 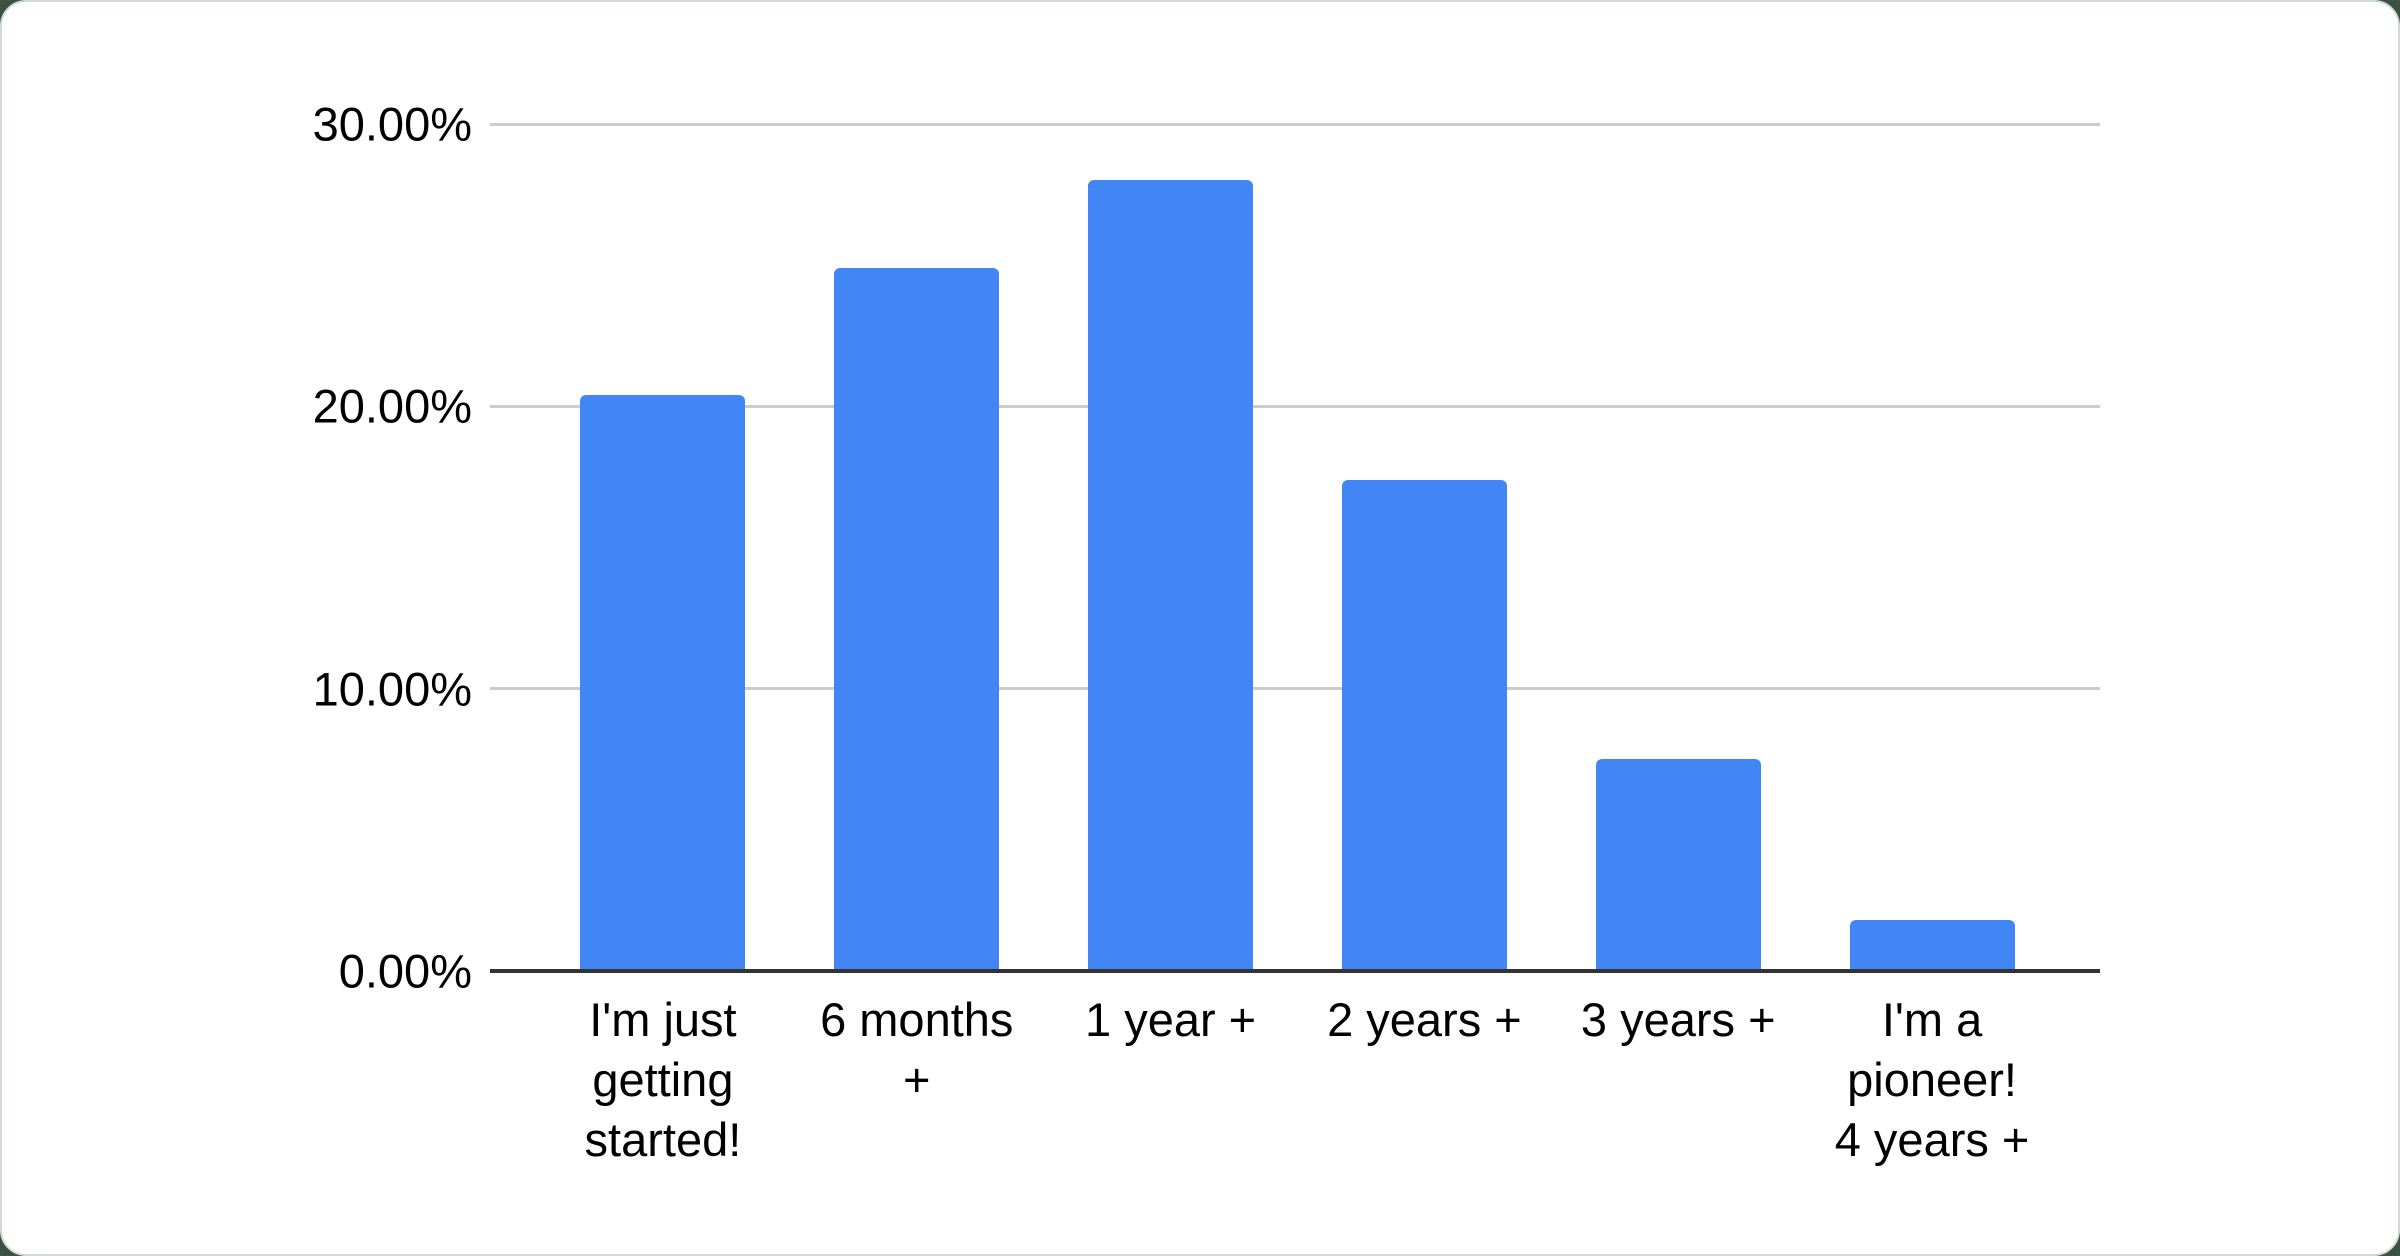 What do you see at coordinates (392, 689) in the screenshot?
I see `y-axis-tick-label: 10.00%` at bounding box center [392, 689].